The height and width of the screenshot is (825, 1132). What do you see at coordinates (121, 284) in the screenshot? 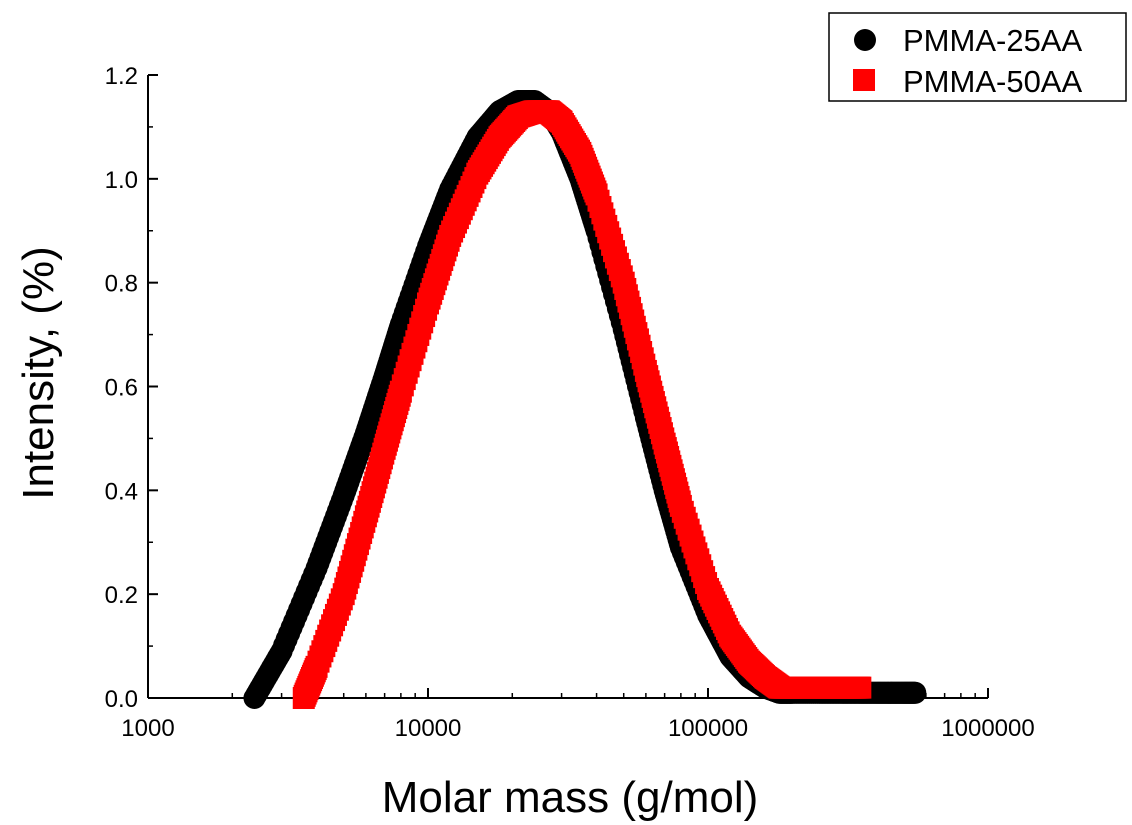
I see `y-tick-label: 0.8` at bounding box center [121, 284].